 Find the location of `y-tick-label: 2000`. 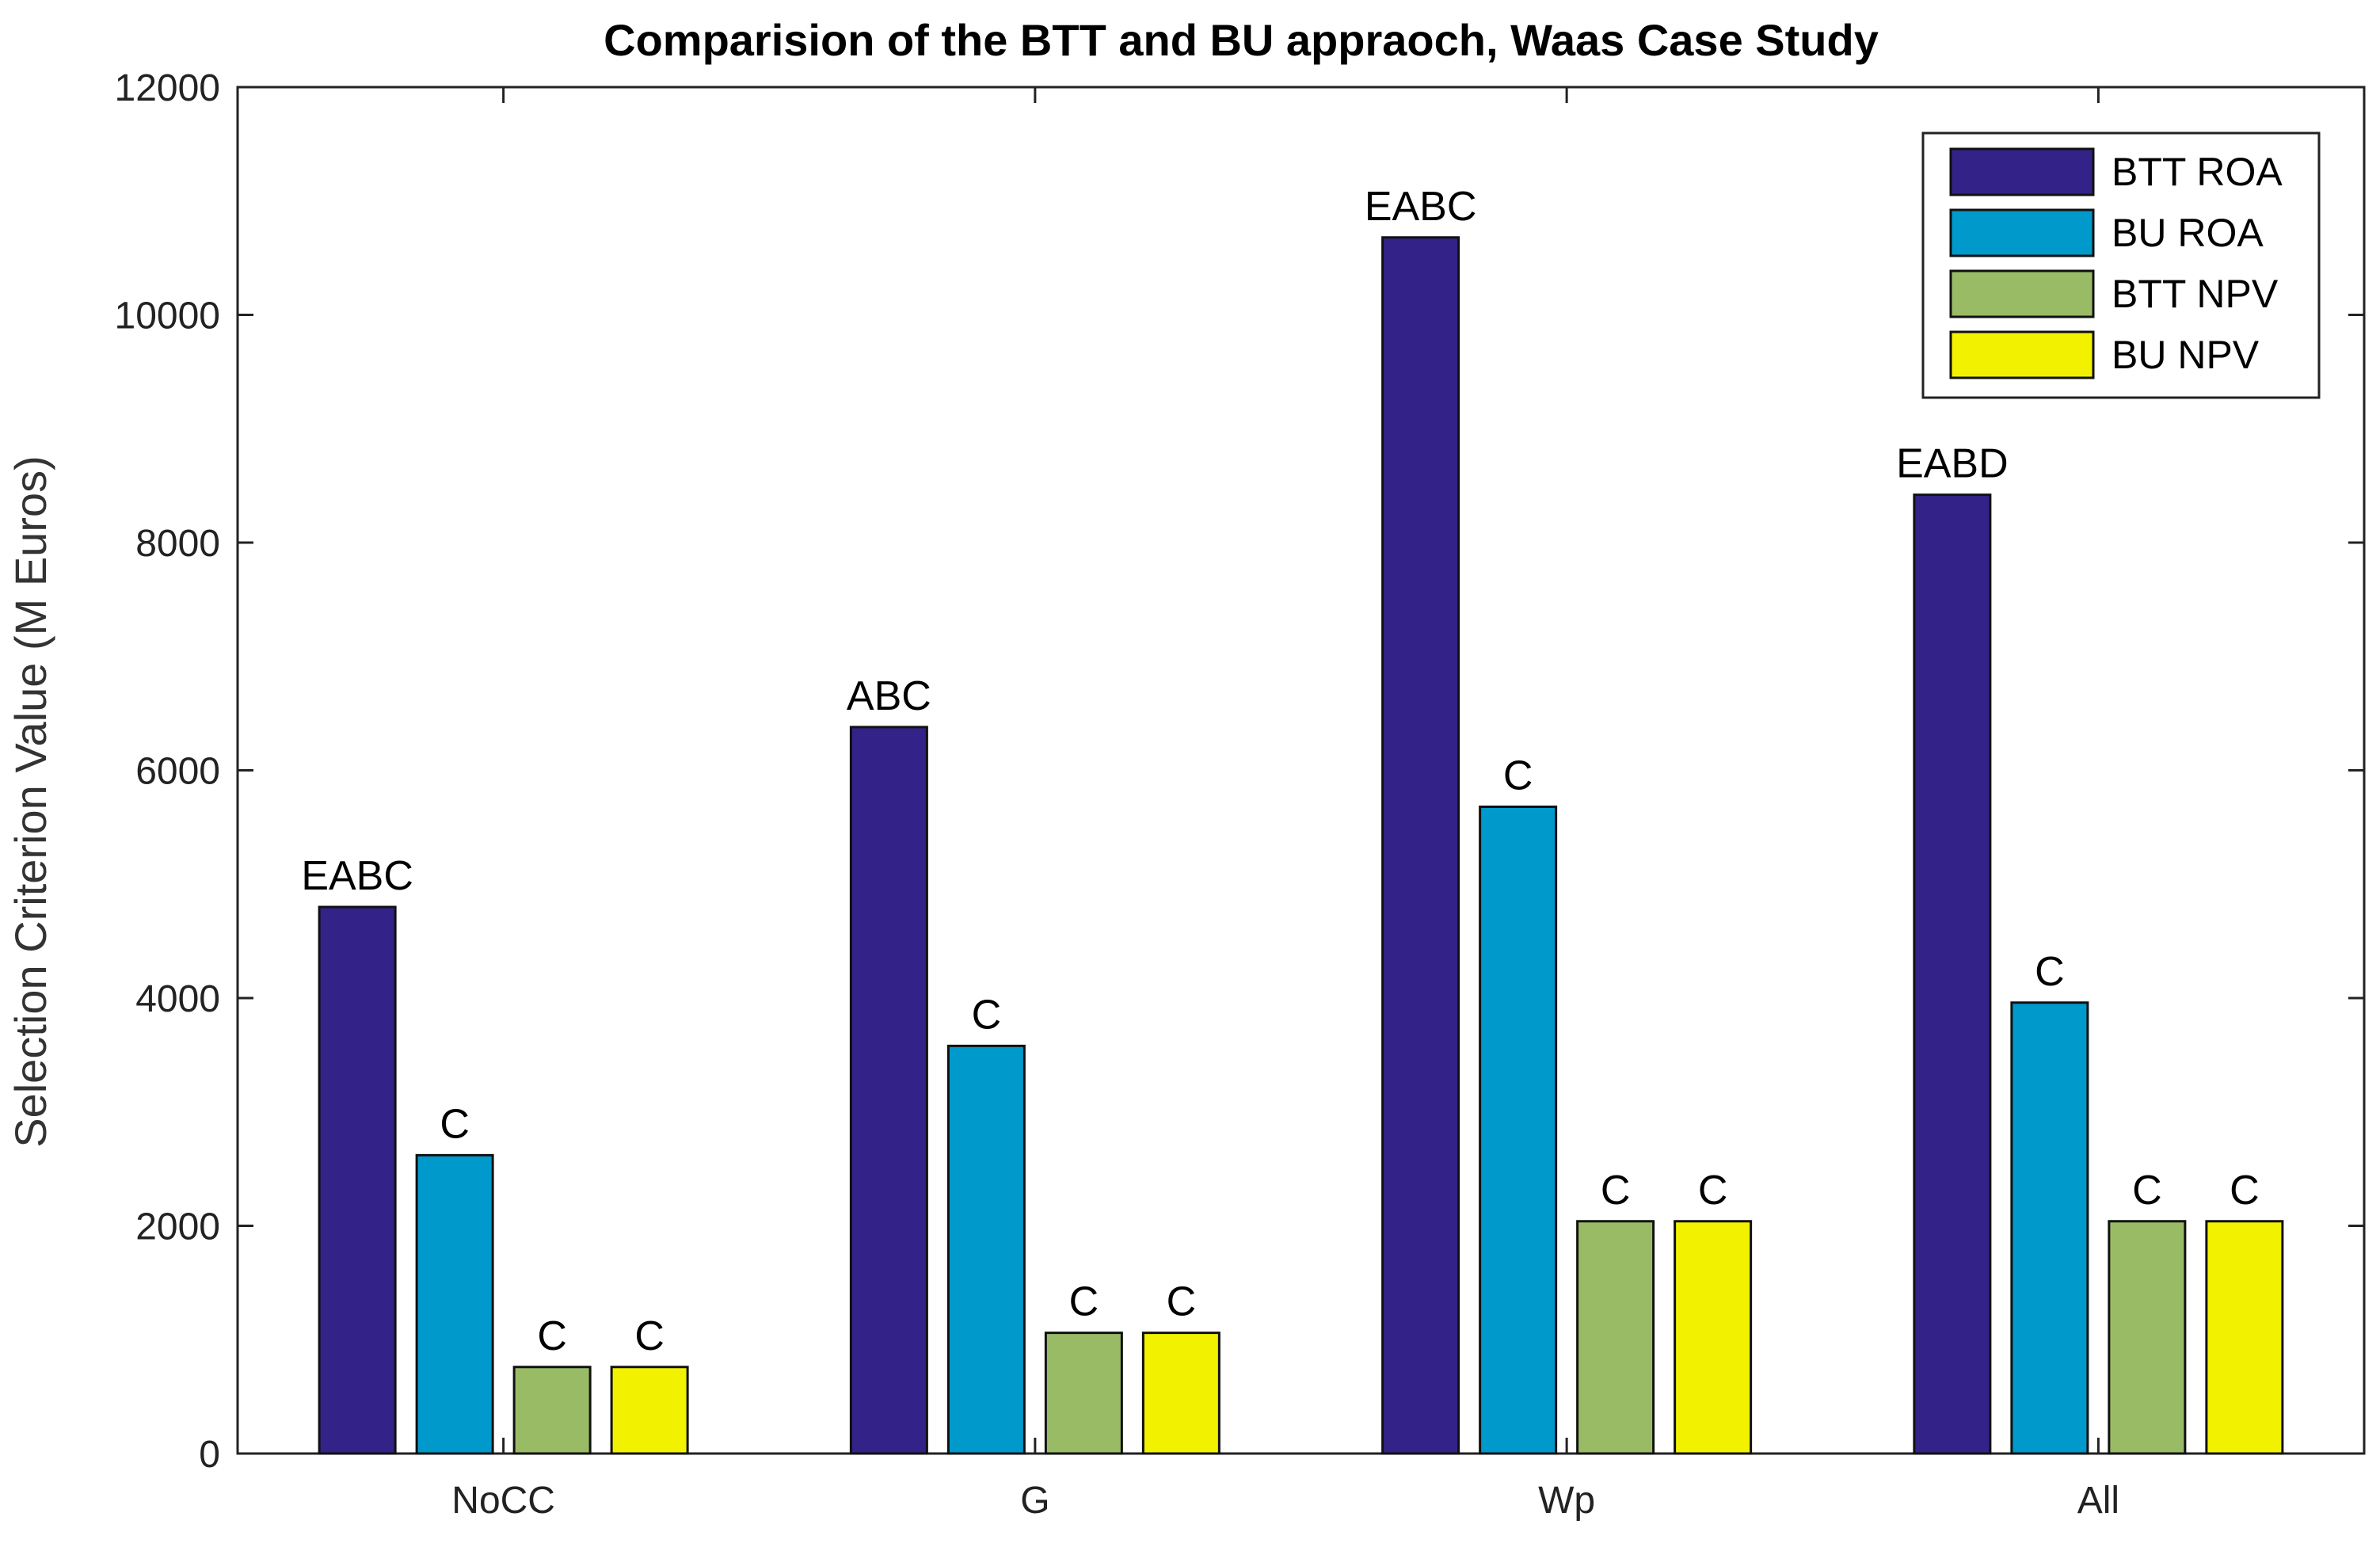

y-tick-label: 2000 is located at coordinates (177, 1227).